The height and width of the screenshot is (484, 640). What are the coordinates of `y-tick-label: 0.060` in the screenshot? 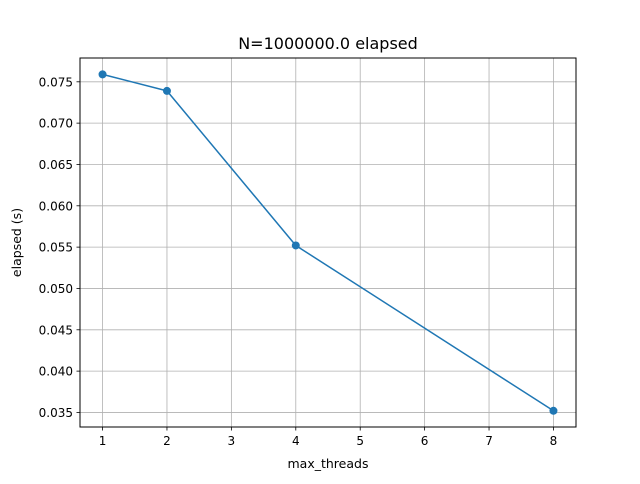 It's located at (56, 206).